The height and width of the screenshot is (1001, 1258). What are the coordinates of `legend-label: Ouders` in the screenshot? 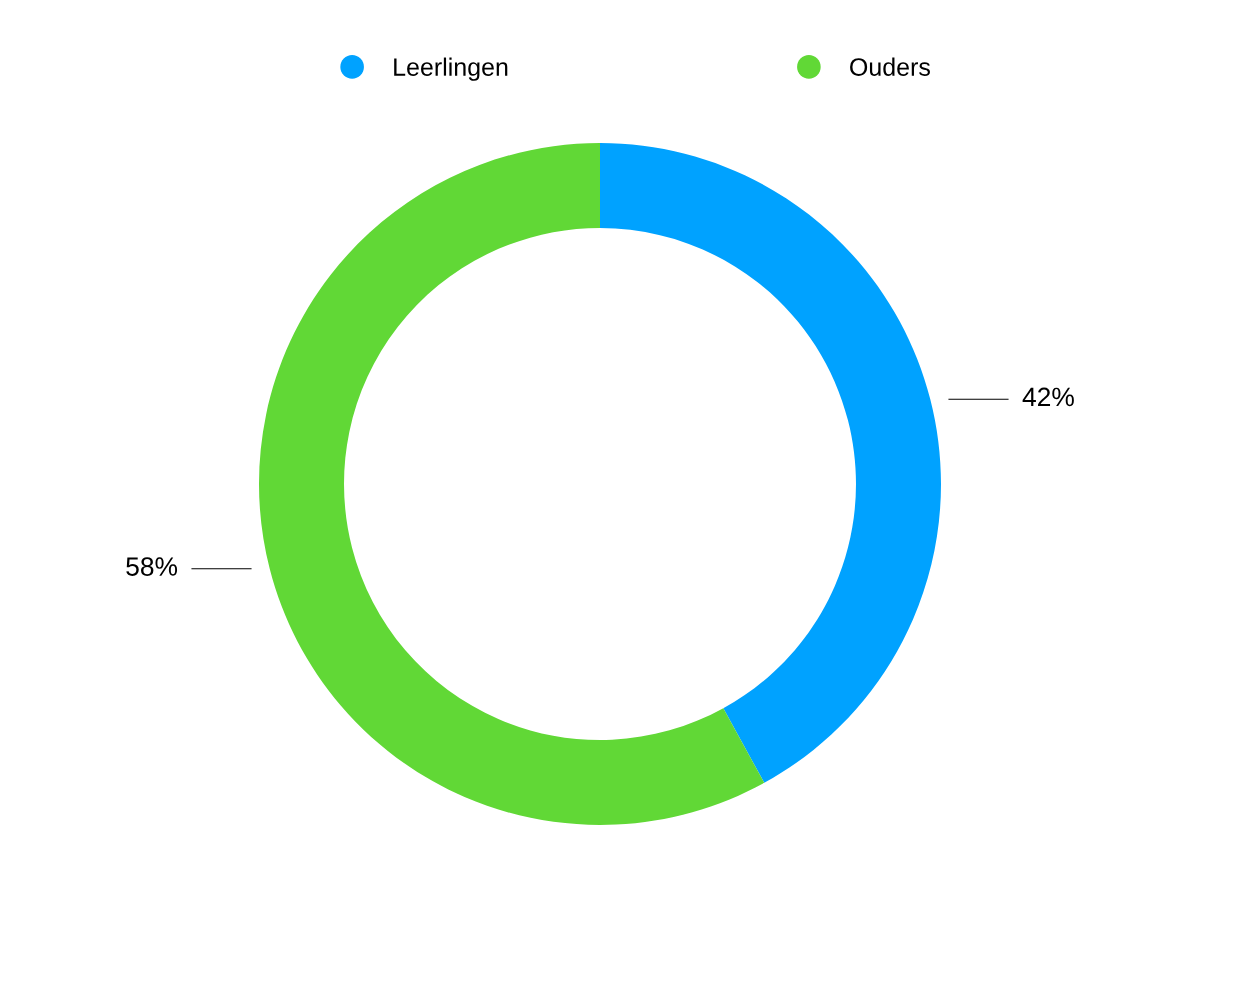 It's located at (890, 66).